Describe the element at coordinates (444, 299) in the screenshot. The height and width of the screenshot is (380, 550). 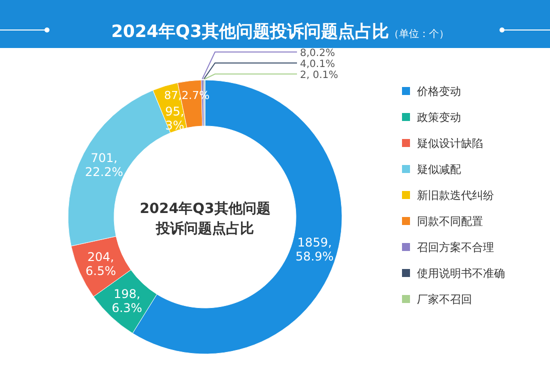
I see `legend-label: 厂家不召回` at that location.